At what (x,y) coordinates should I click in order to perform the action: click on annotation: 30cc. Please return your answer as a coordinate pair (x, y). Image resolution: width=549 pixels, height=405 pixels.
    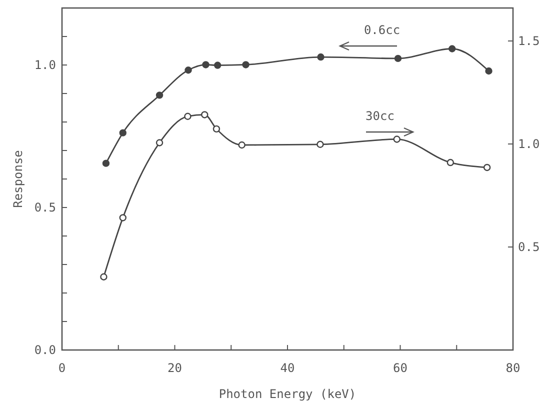
    Looking at the image, I should click on (380, 116).